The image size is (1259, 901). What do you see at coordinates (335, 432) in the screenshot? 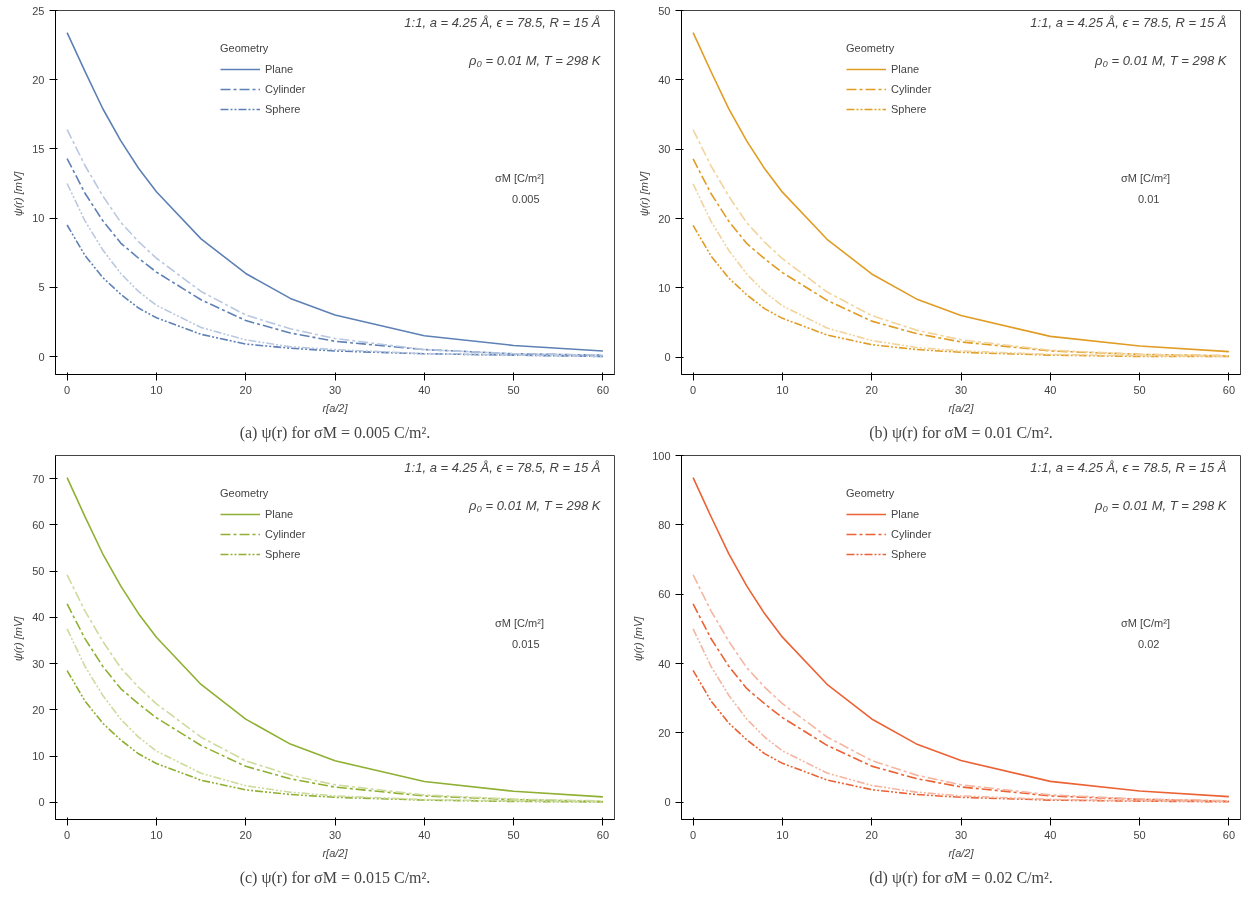
I see `text: (a) ψ(r) for σM = 0.005 C/m².` at bounding box center [335, 432].